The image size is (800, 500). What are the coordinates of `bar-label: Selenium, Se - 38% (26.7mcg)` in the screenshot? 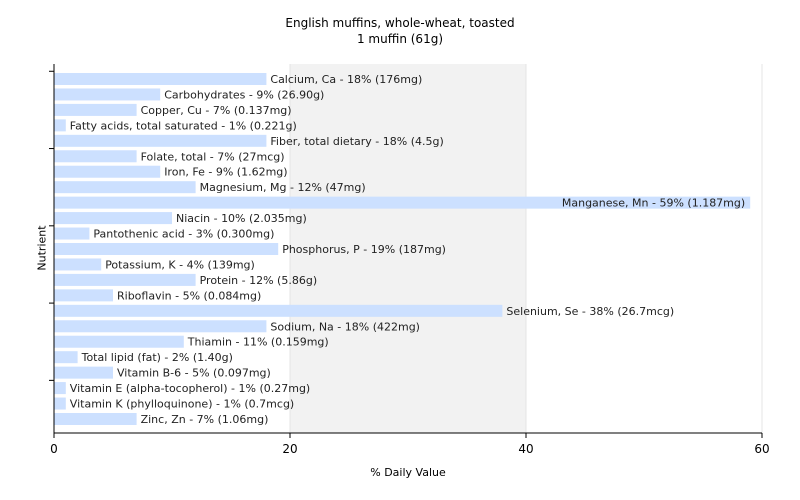 It's located at (590, 311).